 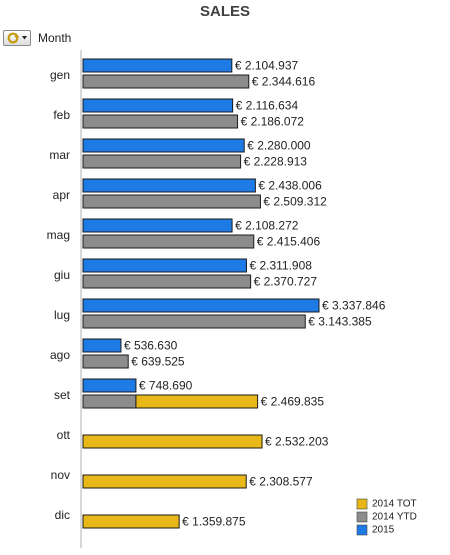 I want to click on chart-legend: 2014 TOT 2014 YTD 2015, so click(x=386, y=517).